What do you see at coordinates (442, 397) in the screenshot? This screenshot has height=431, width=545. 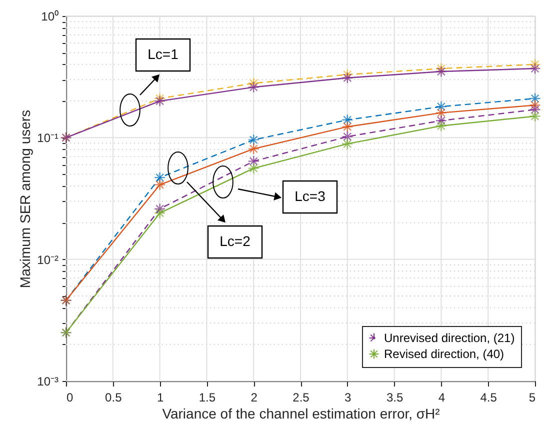 I see `x-tick-label: 4` at bounding box center [442, 397].